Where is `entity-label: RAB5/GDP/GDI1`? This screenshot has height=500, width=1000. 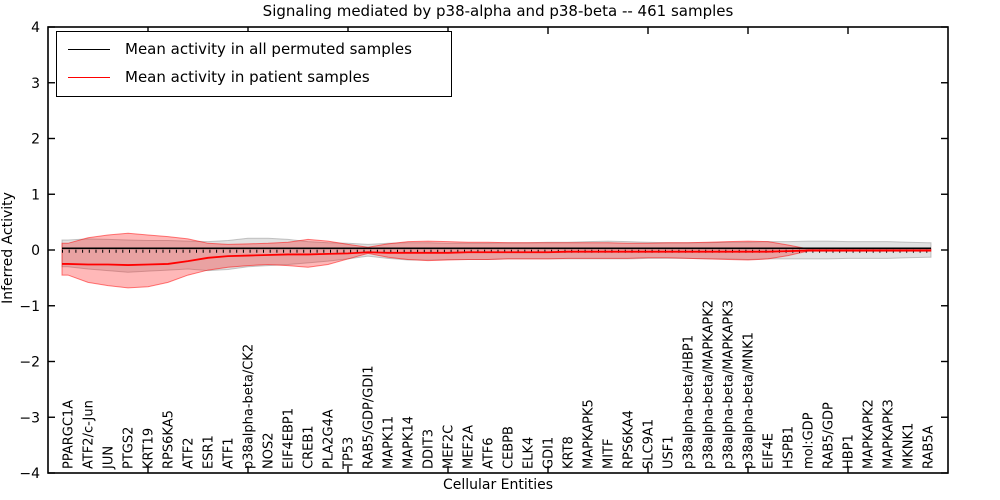 entity-label: RAB5/GDP/GDI1 is located at coordinates (369, 417).